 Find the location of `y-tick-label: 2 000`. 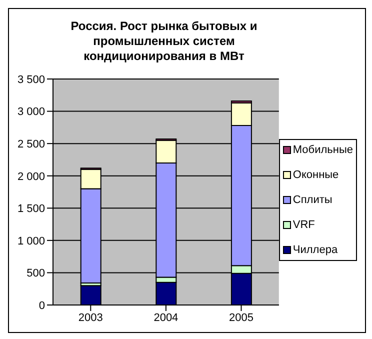

y-tick-label: 2 000 is located at coordinates (31, 176).